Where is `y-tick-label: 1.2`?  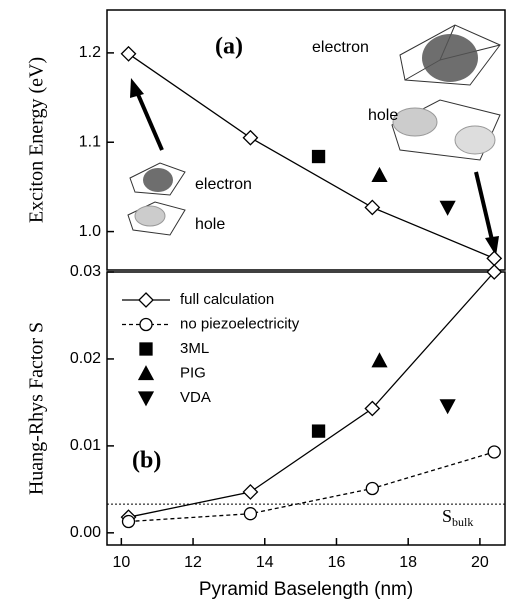
y-tick-label: 1.2 is located at coordinates (90, 52).